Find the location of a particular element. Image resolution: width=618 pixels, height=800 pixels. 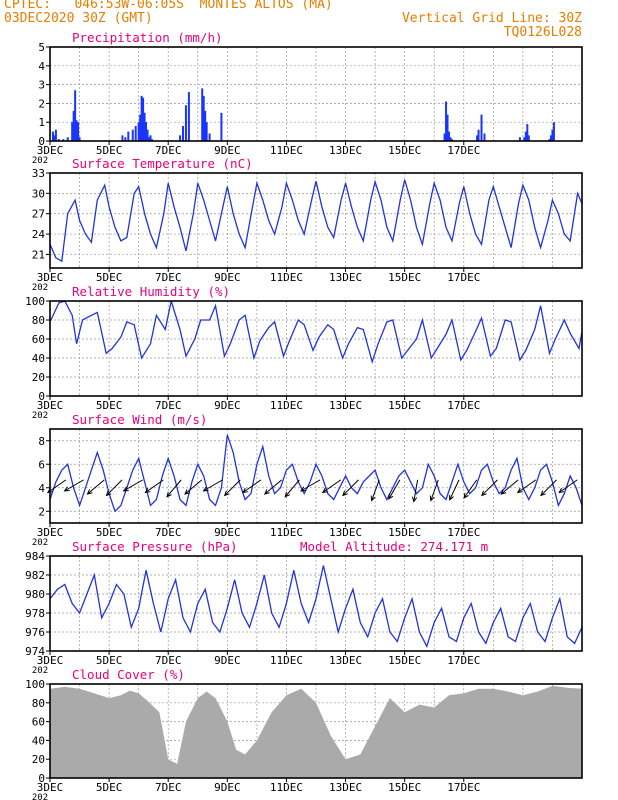

temp-line is located at coordinates (316, 221).